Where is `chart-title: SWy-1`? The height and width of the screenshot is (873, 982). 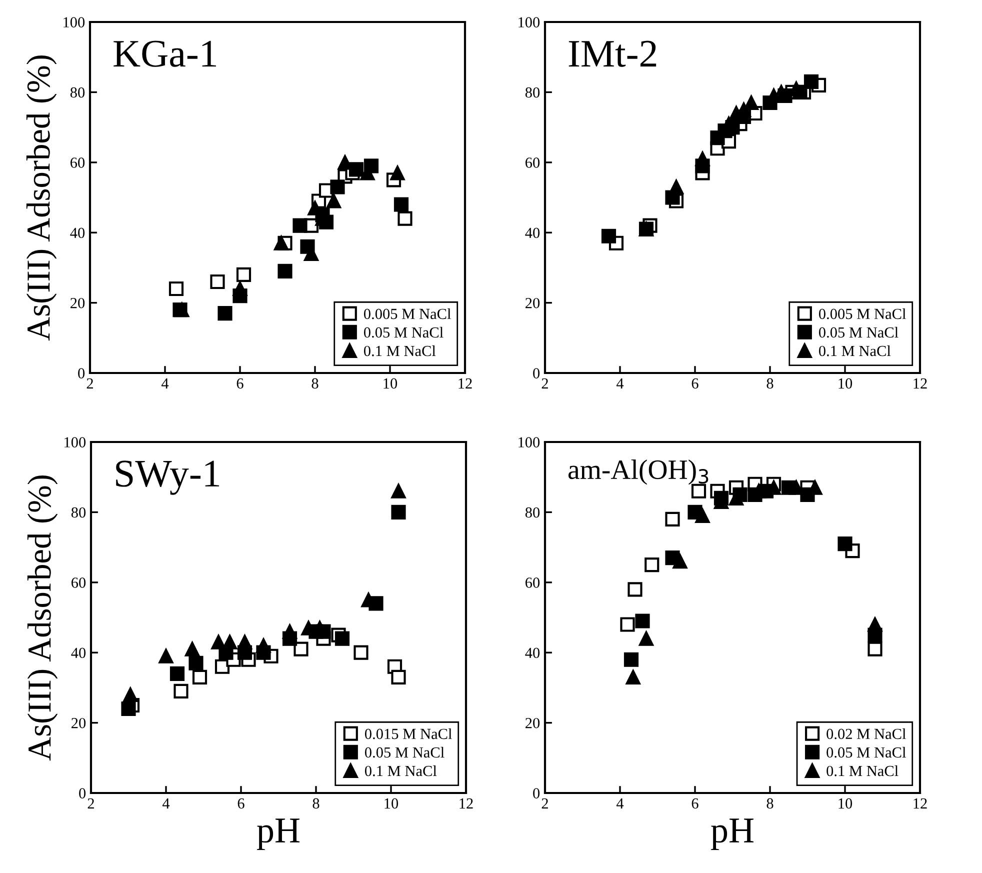
chart-title: SWy-1 is located at coordinates (168, 477).